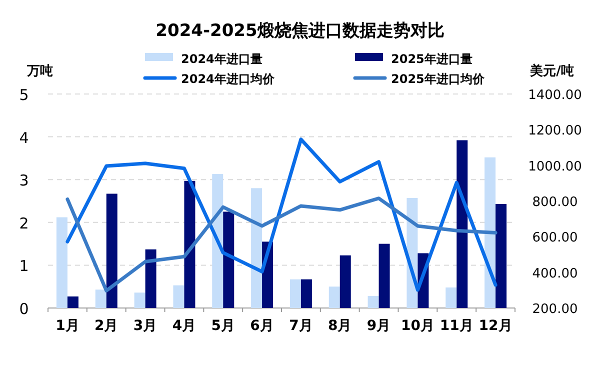 The width and height of the screenshot is (600, 389). Describe the element at coordinates (555, 202) in the screenshot. I see `y2-tick-label: 800.00` at that location.